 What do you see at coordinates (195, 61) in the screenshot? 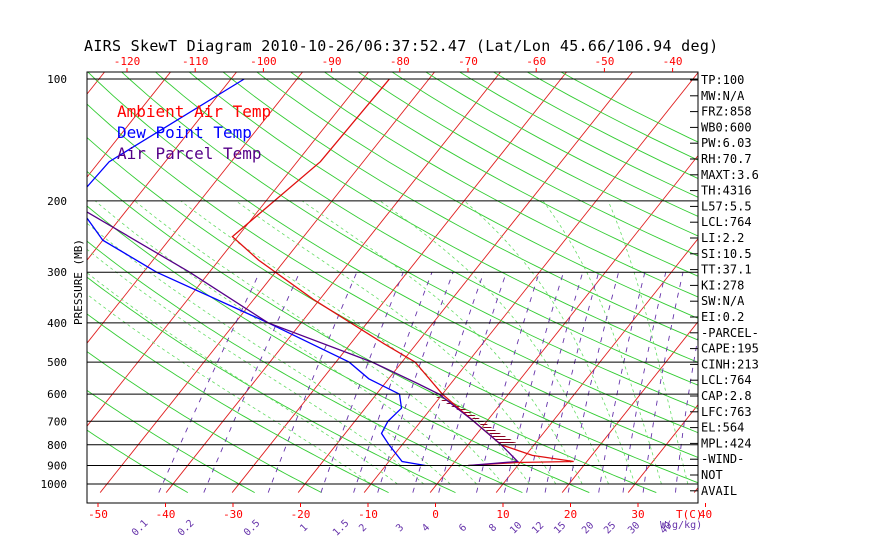
I see `top-axis-label: -110` at bounding box center [195, 61].